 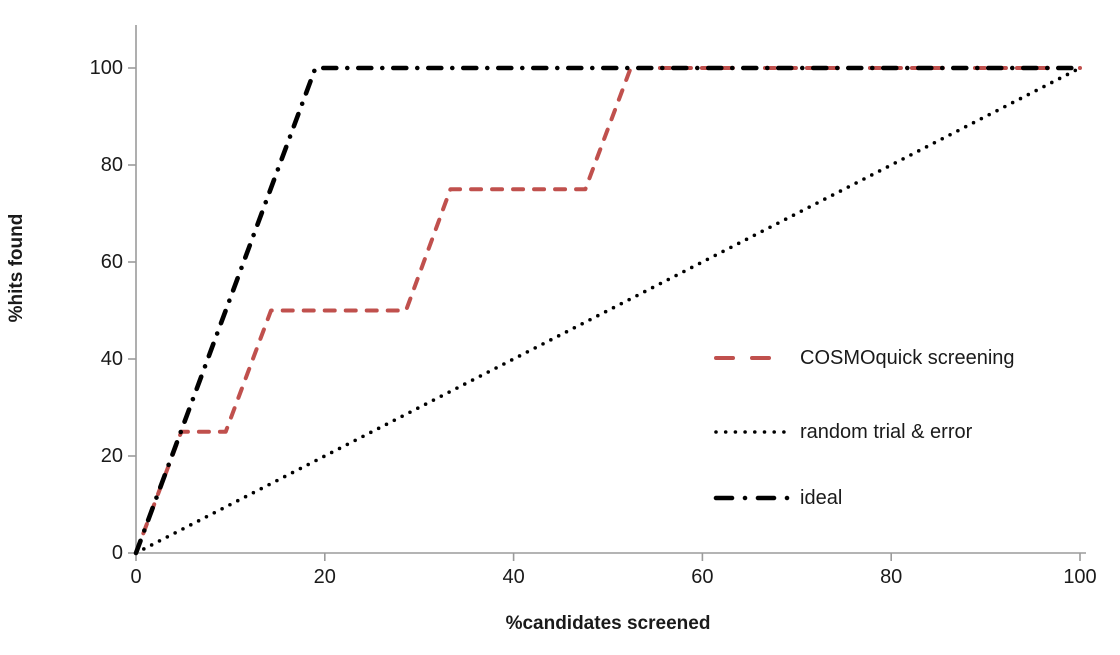 What do you see at coordinates (886, 431) in the screenshot?
I see `legend-item-label: random trial & error` at bounding box center [886, 431].